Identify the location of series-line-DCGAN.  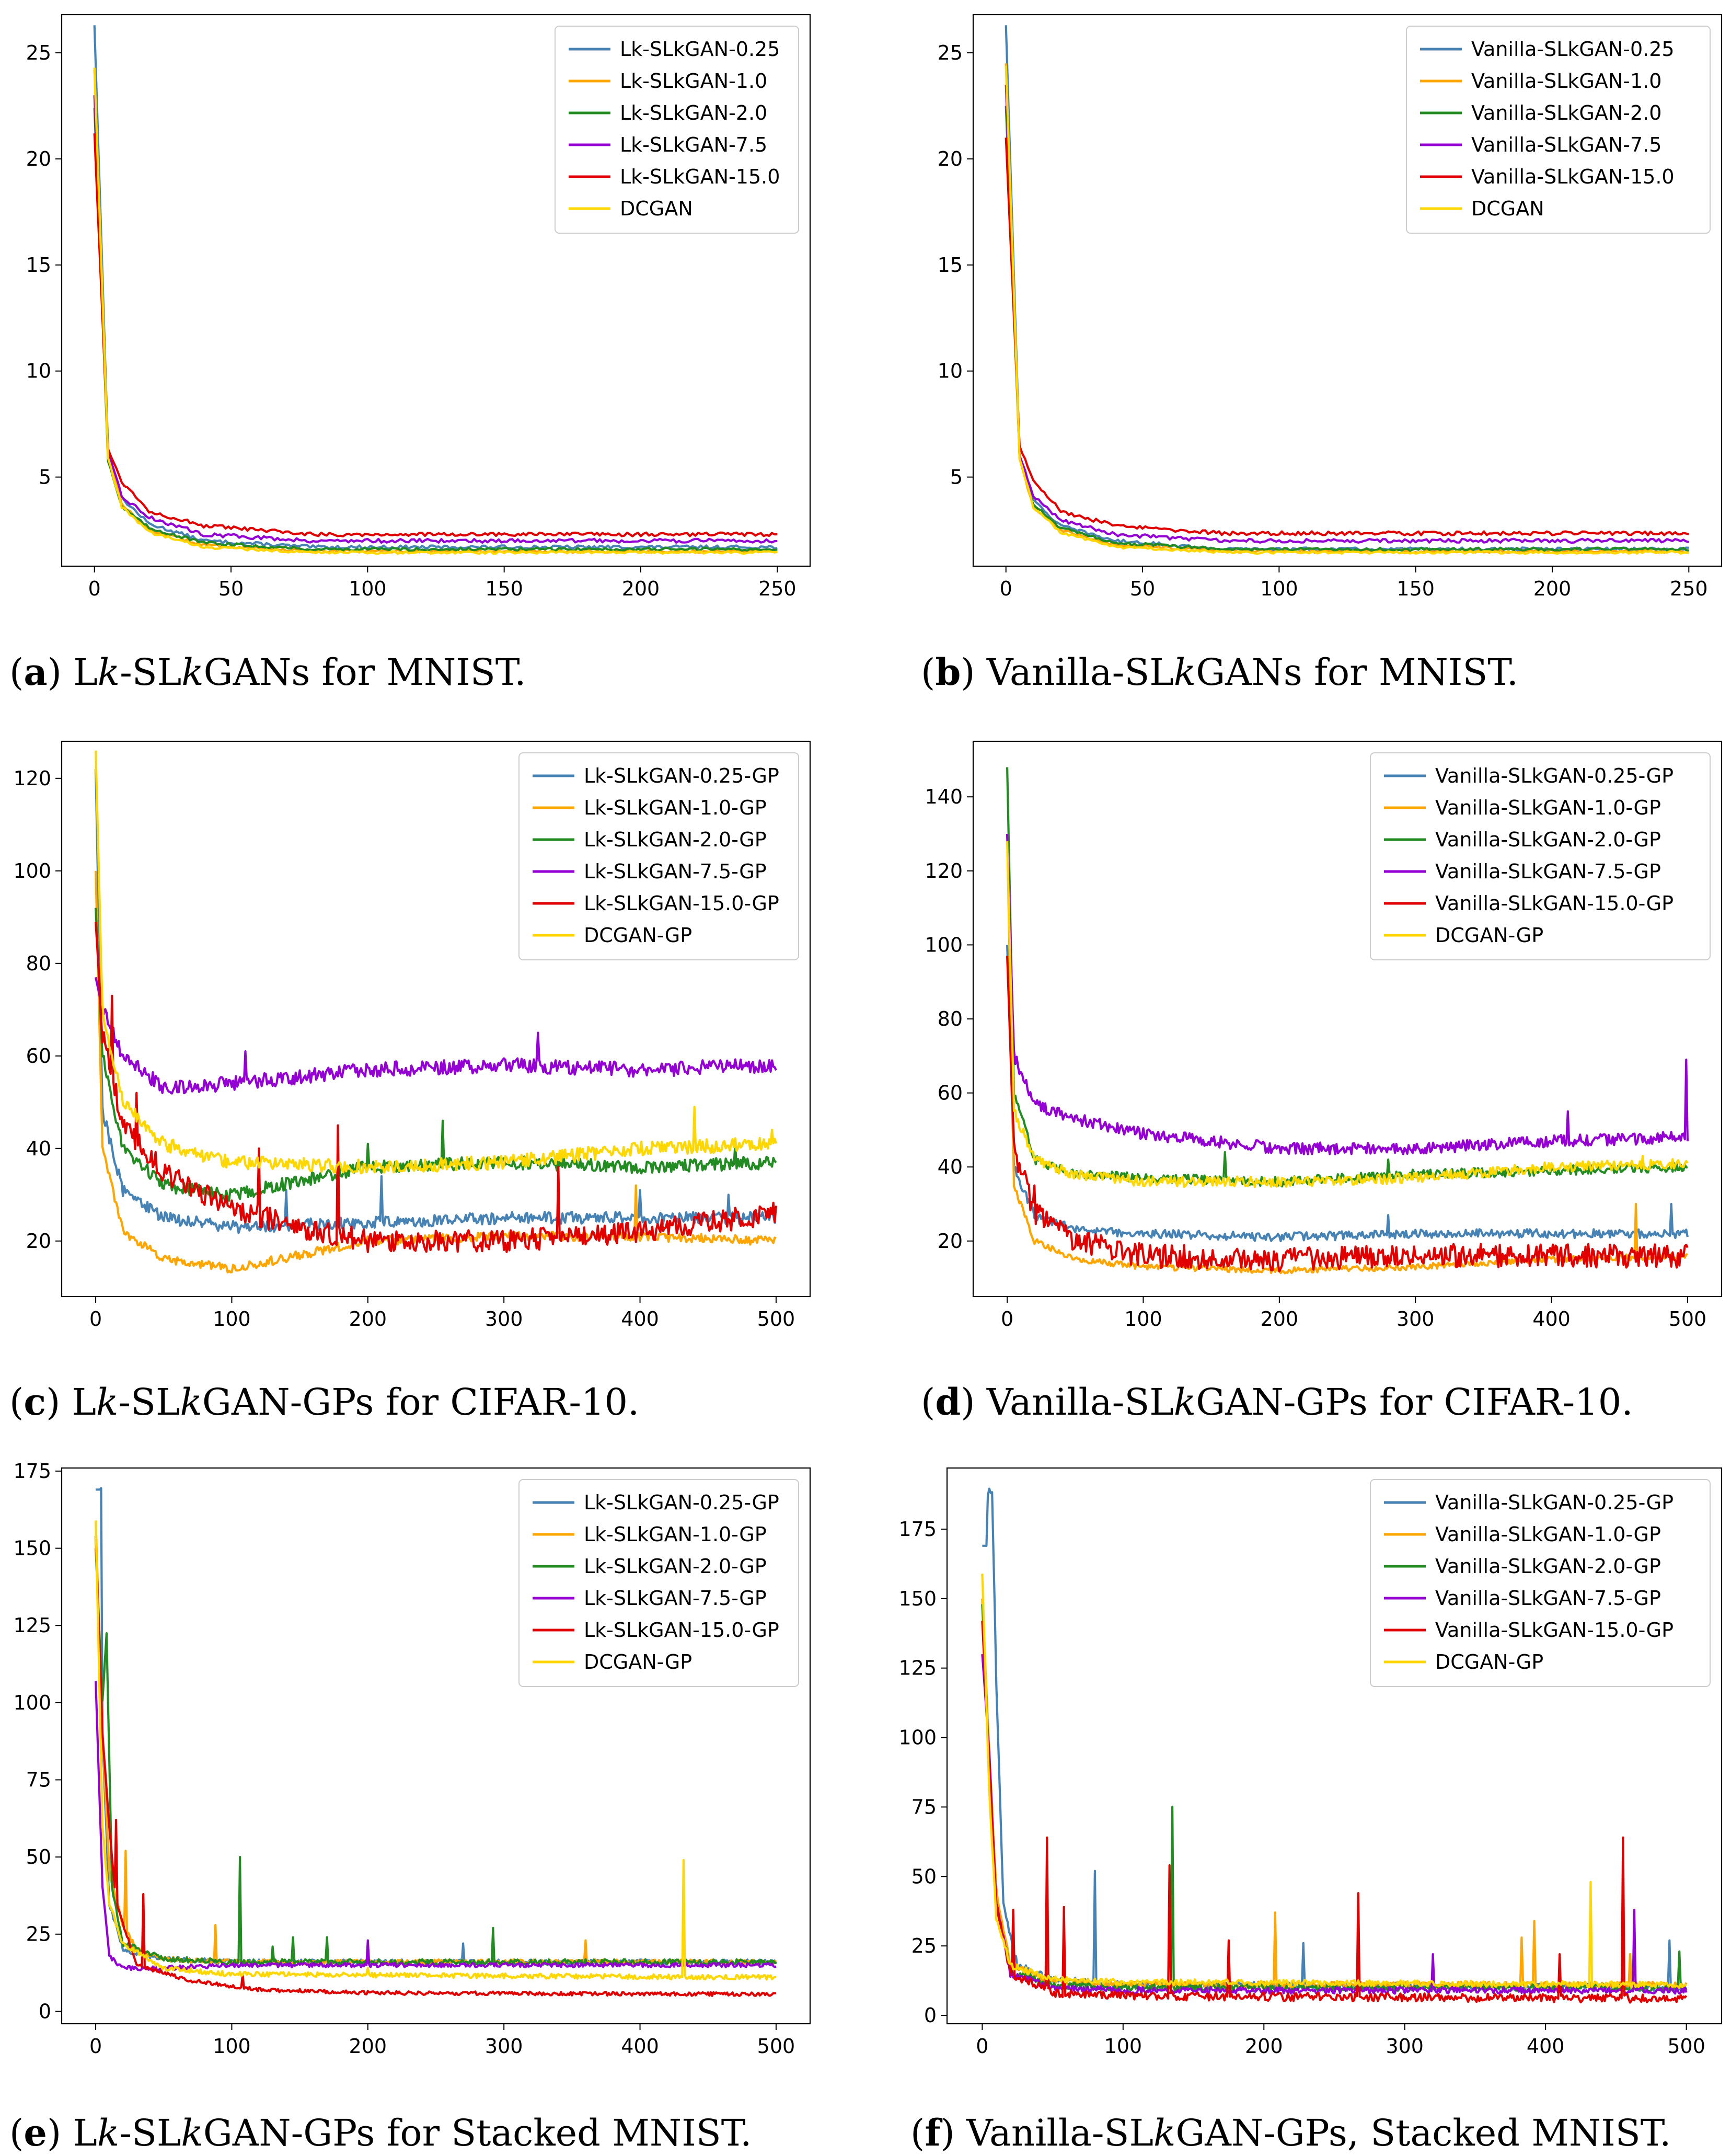
(1347, 310).